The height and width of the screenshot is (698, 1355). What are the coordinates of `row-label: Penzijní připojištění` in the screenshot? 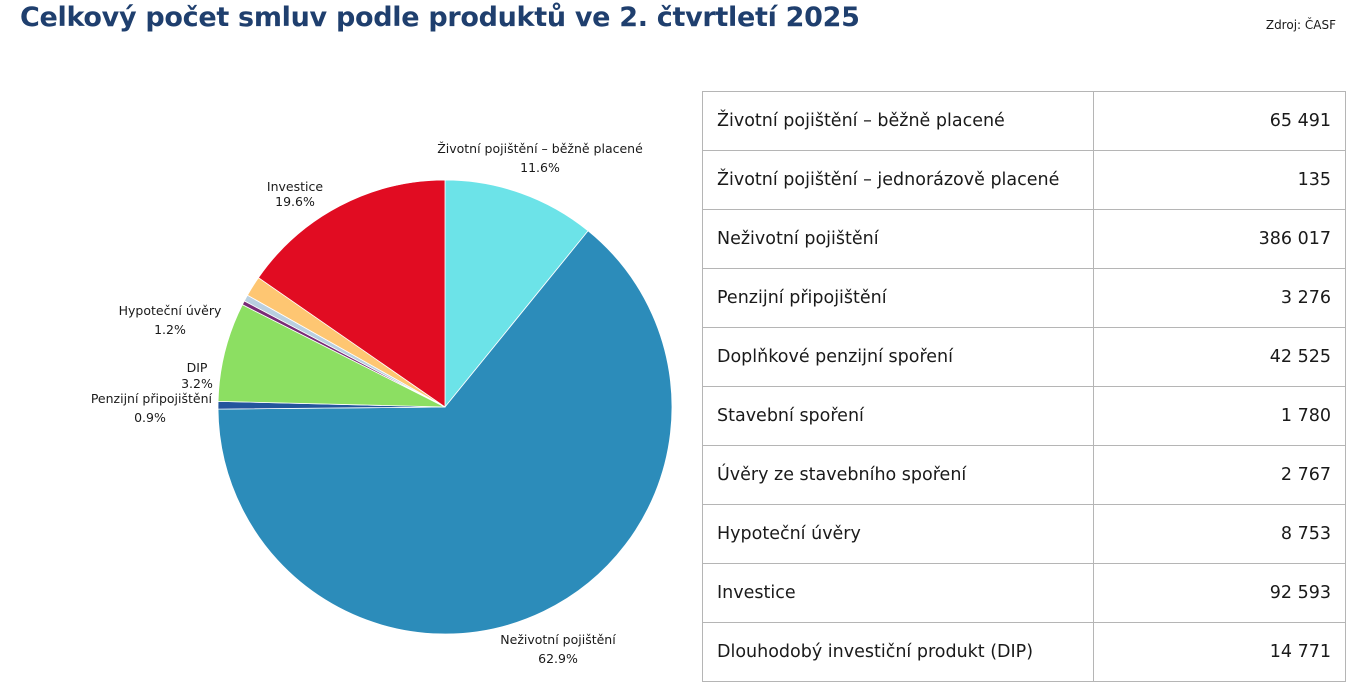 It's located at (898, 298).